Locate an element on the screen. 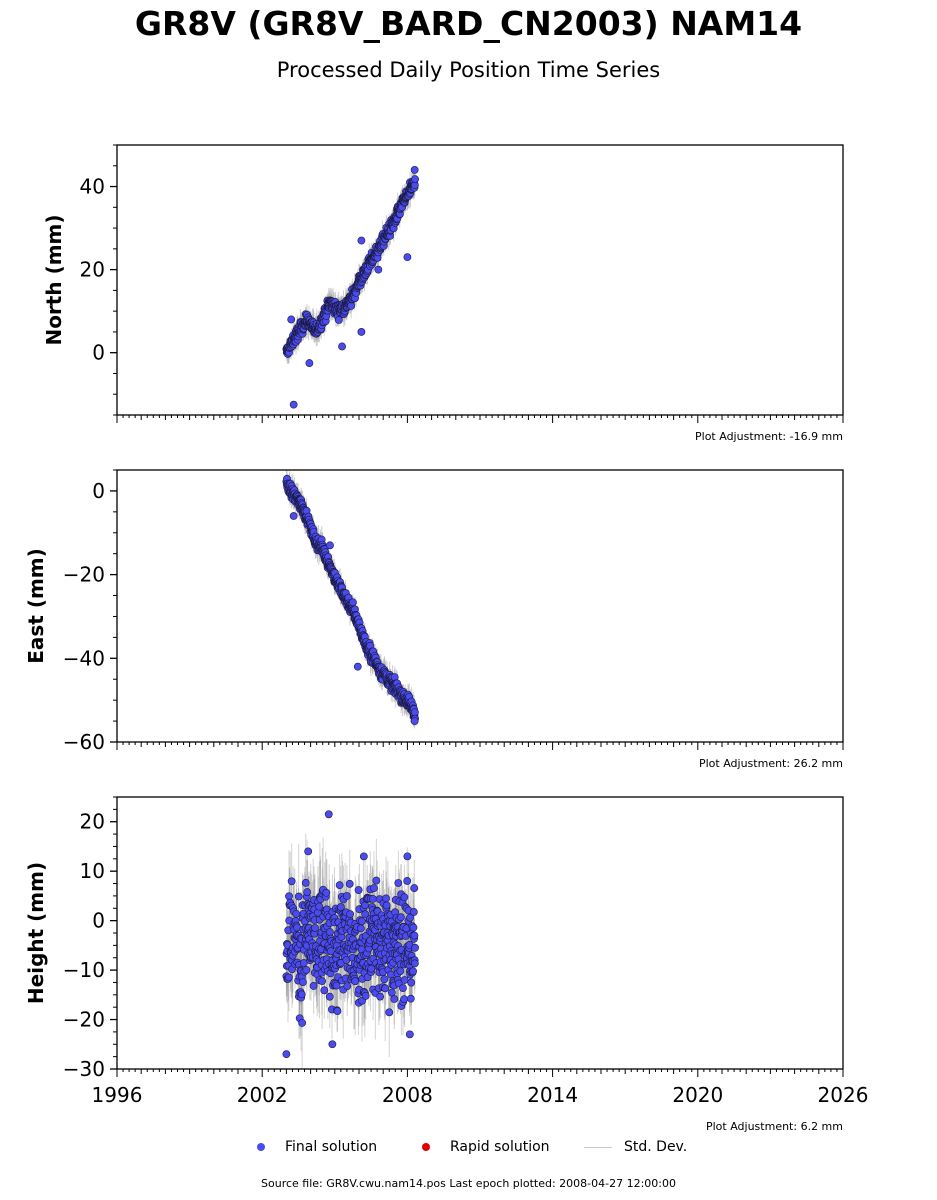 Image resolution: width=937 pixels, height=1200 pixels. legend-item-final: Final solution is located at coordinates (317, 1147).